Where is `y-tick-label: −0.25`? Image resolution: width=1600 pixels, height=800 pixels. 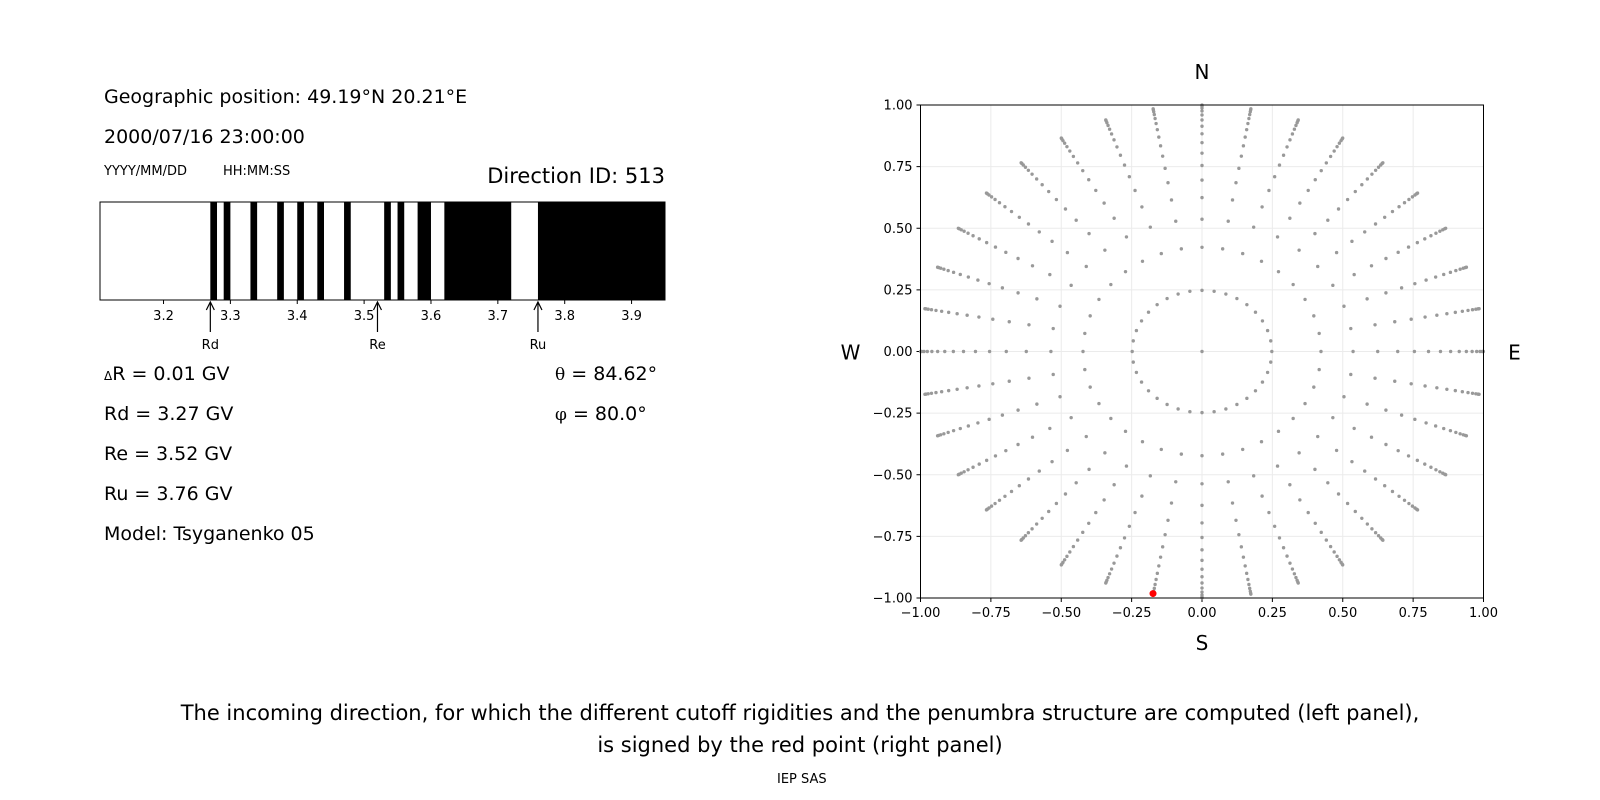 y-tick-label: −0.25 is located at coordinates (893, 414).